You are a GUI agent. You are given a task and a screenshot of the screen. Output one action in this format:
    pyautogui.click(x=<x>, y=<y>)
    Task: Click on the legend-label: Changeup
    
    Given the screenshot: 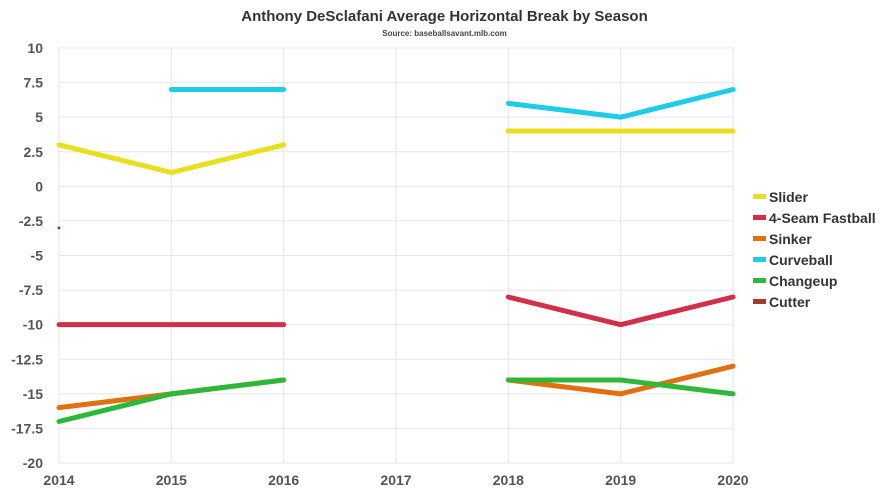 What is the action you would take?
    pyautogui.click(x=803, y=281)
    